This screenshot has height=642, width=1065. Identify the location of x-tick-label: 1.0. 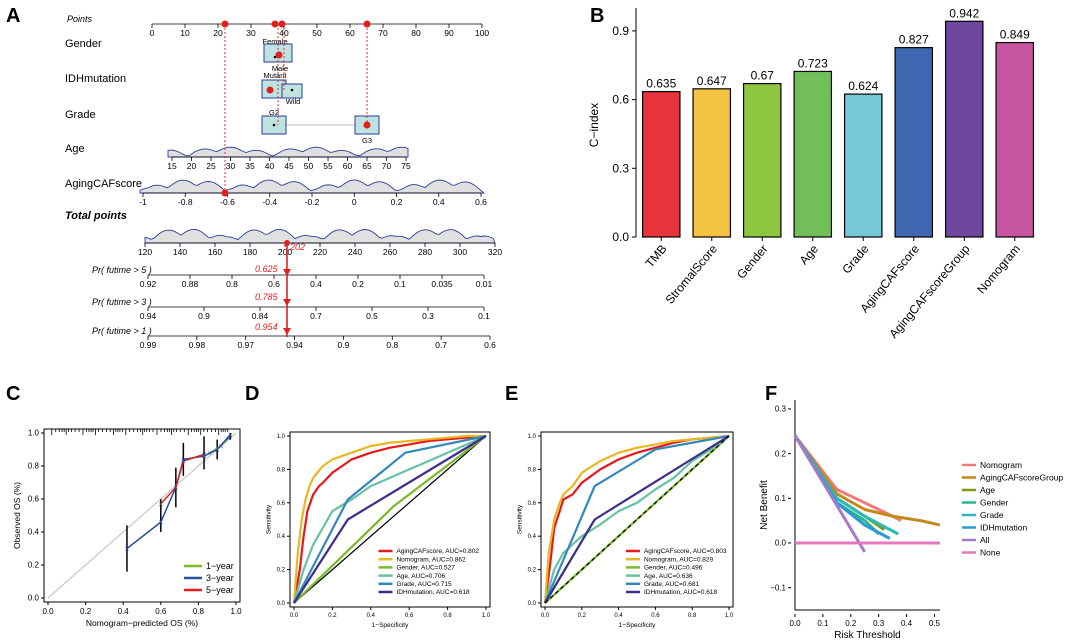
(236, 611).